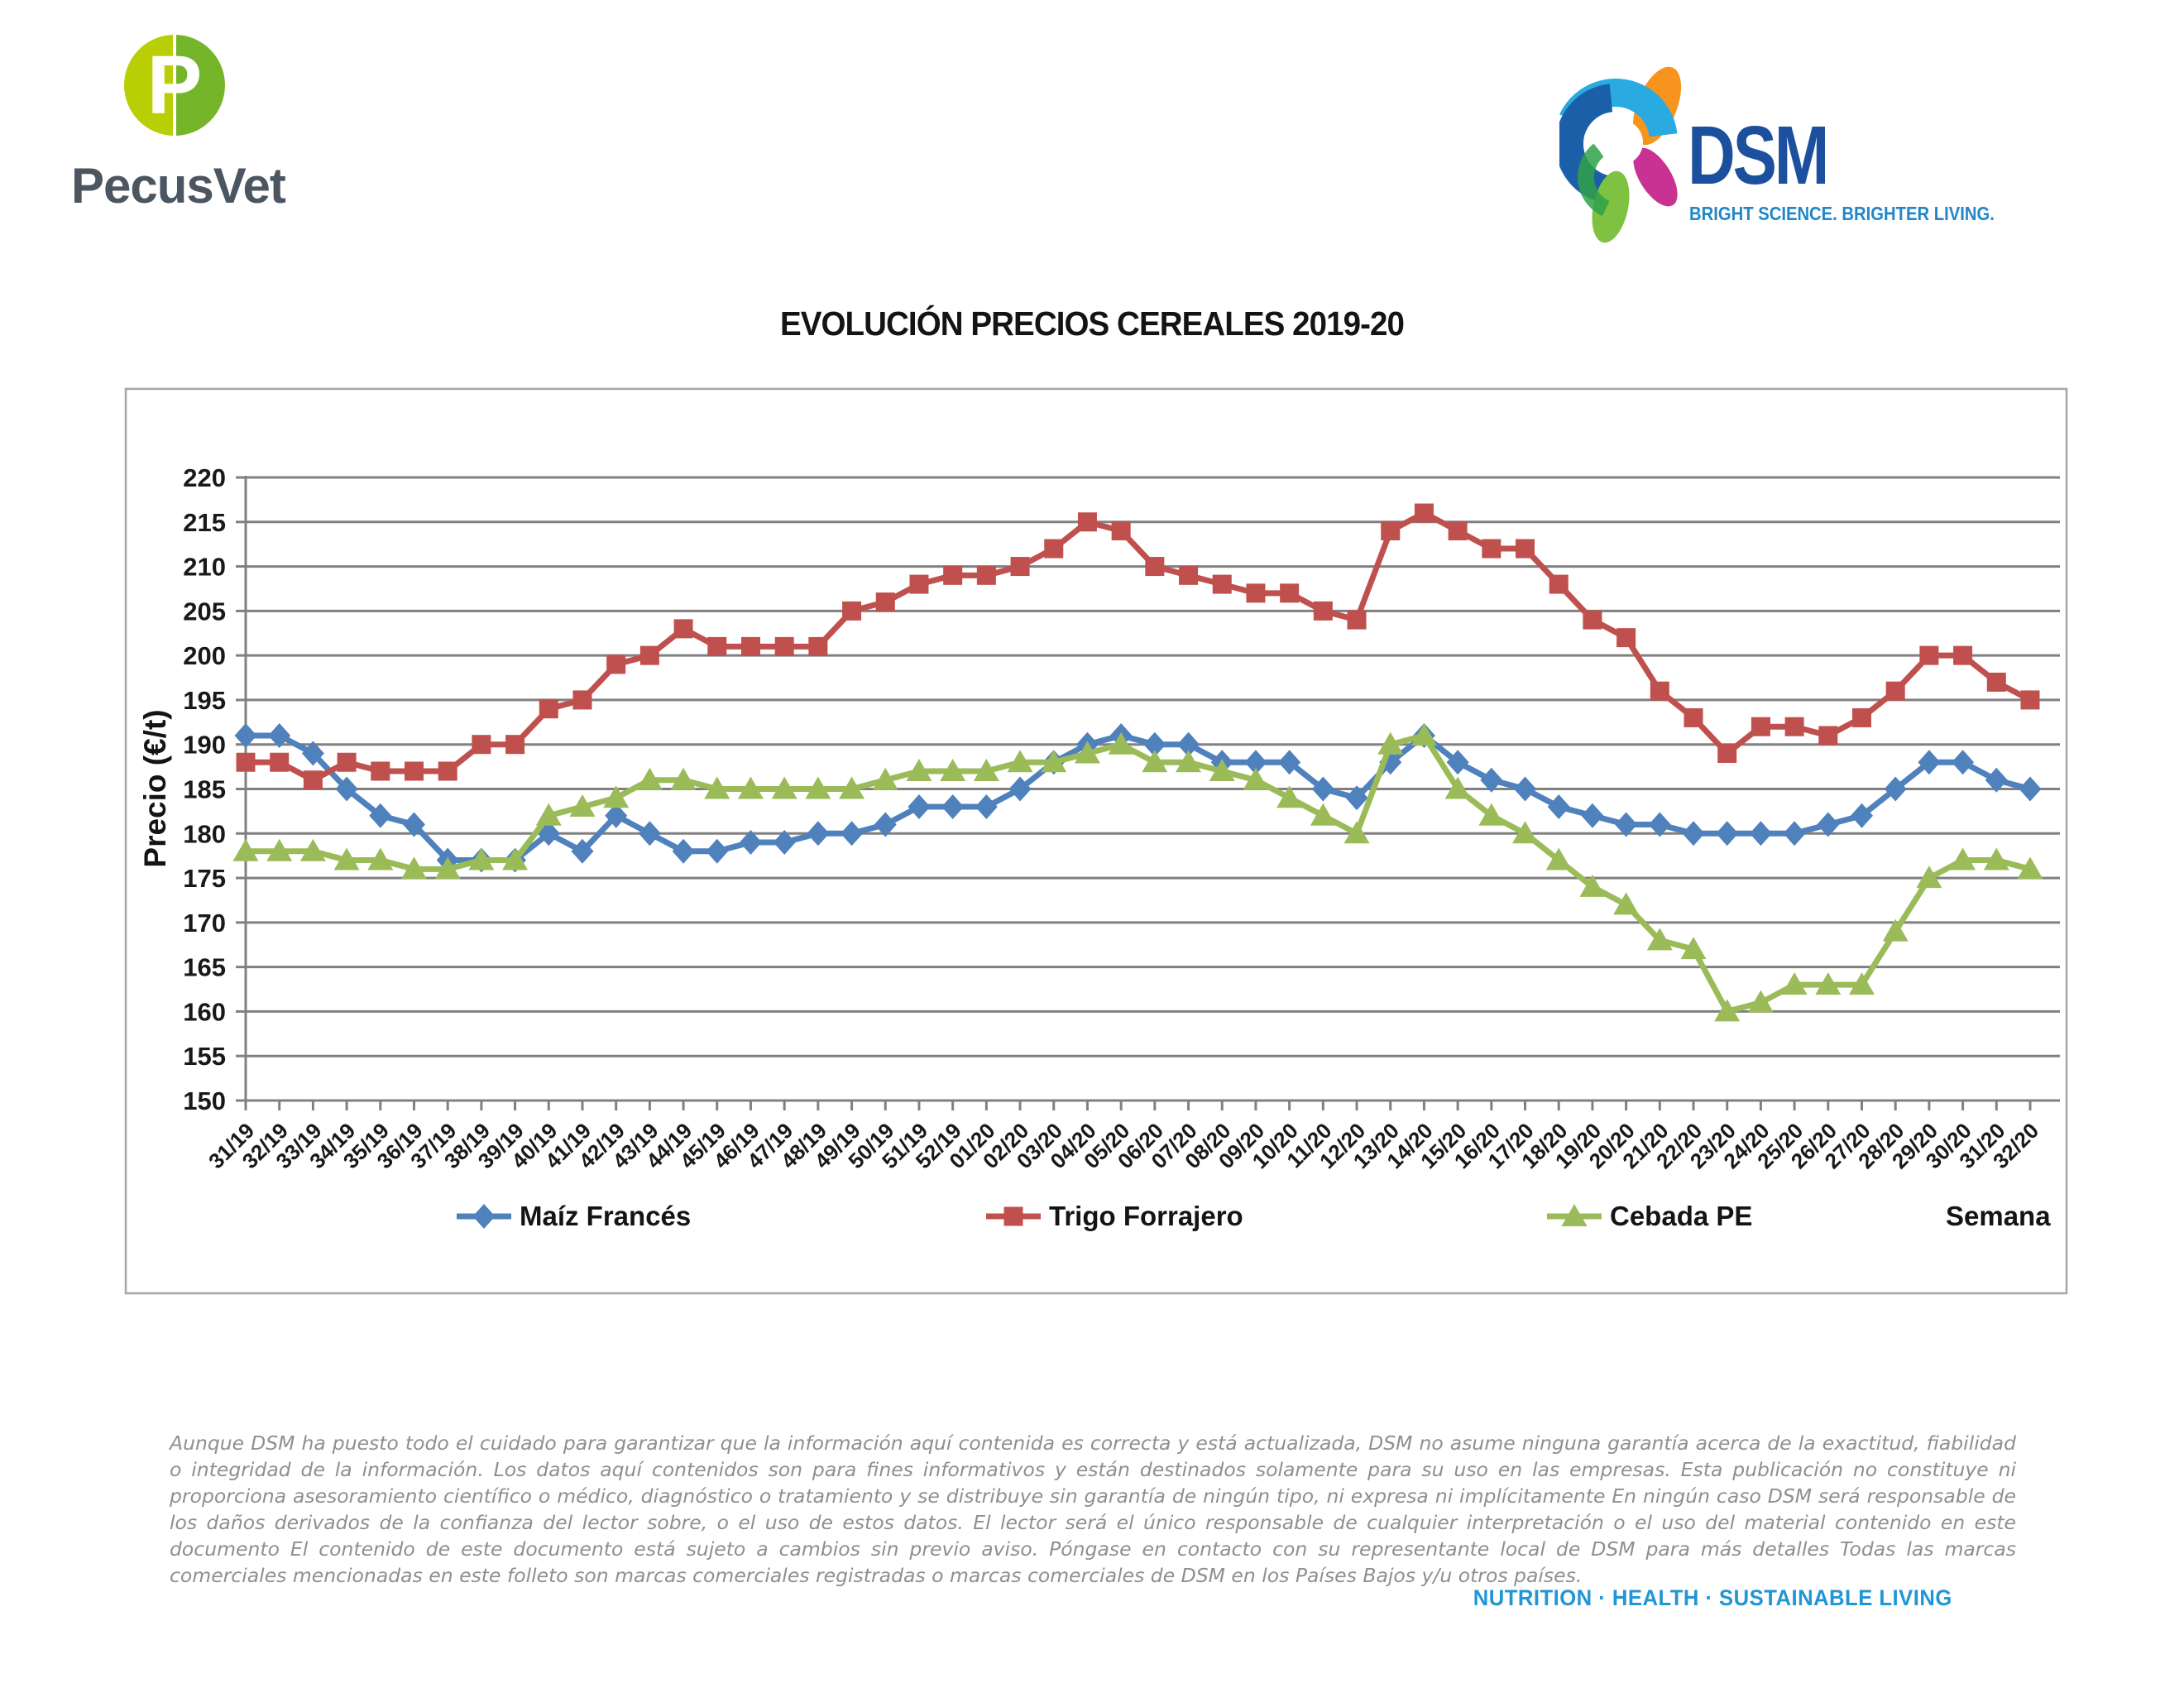 The image size is (2184, 1688). I want to click on legend-item-maiz-frances: Maíz Francés, so click(573, 1216).